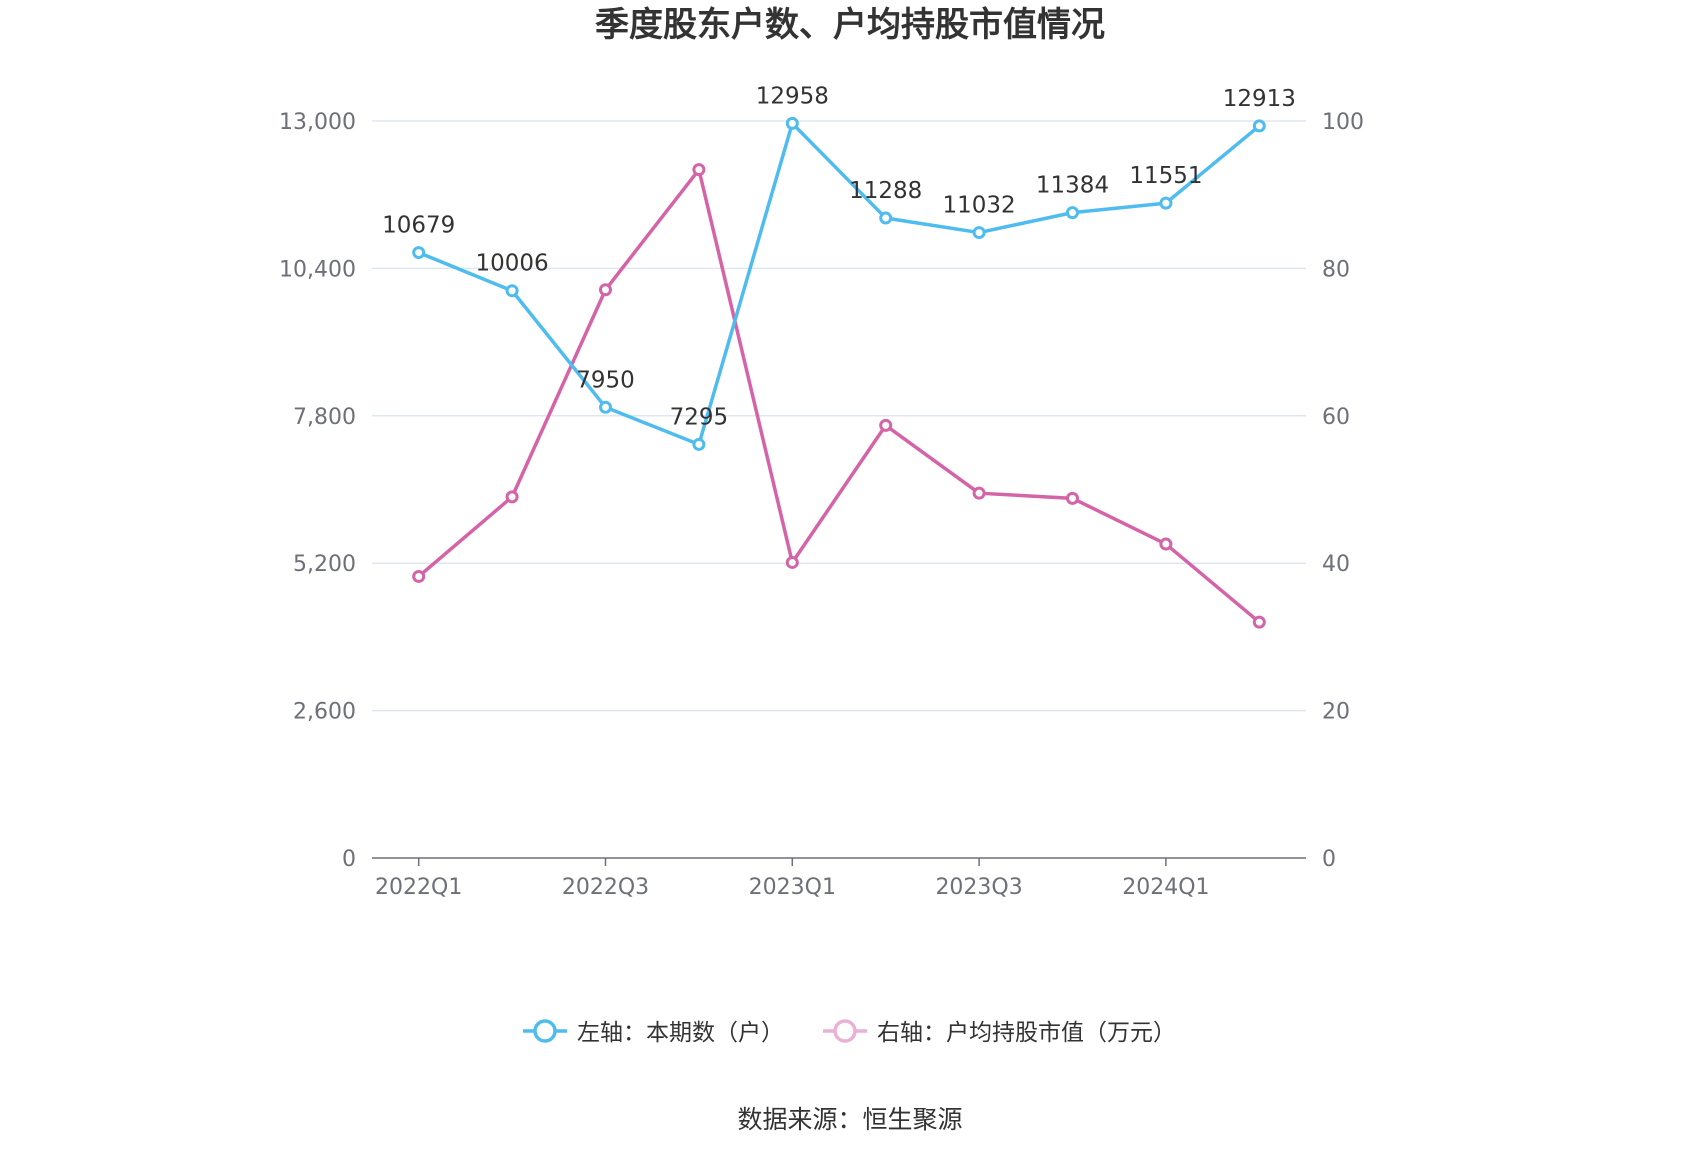 The width and height of the screenshot is (1700, 1150). I want to click on holders-count-data-label: 7295, so click(699, 417).